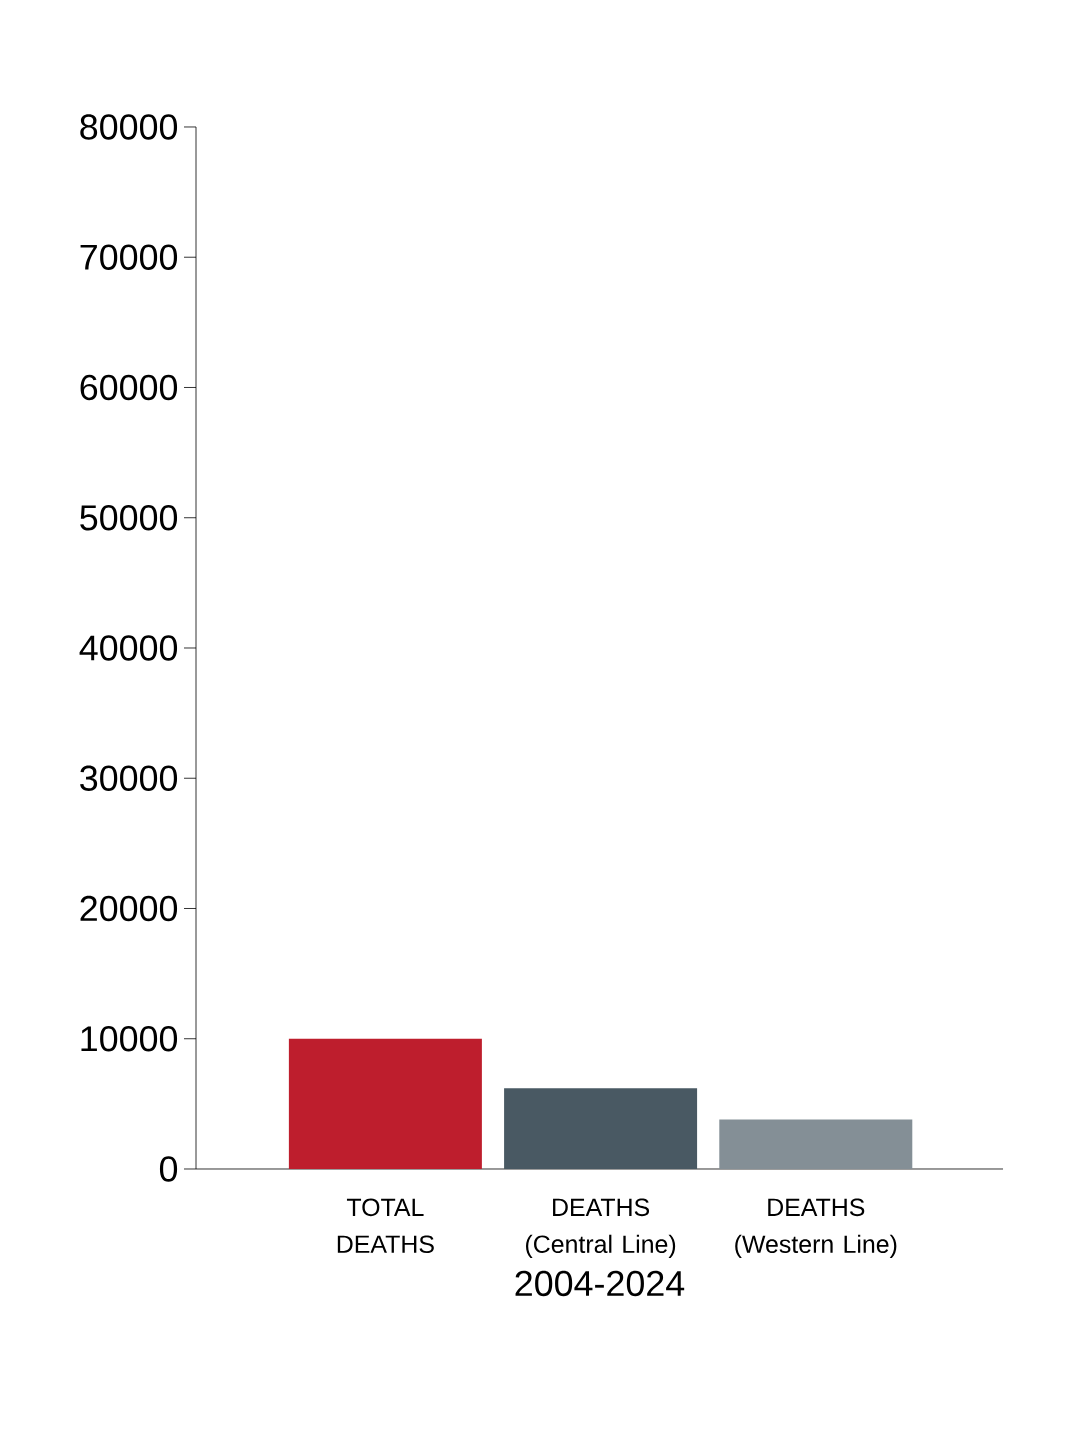 Image resolution: width=1080 pixels, height=1440 pixels. What do you see at coordinates (129, 257) in the screenshot?
I see `y-tick-label: 70000` at bounding box center [129, 257].